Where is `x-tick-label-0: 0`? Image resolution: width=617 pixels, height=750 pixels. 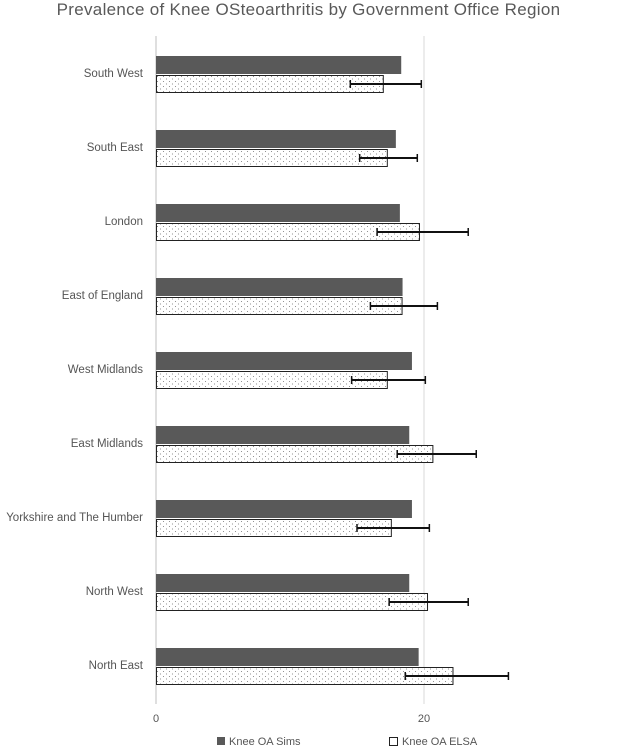 x-tick-label-0: 0 is located at coordinates (156, 719).